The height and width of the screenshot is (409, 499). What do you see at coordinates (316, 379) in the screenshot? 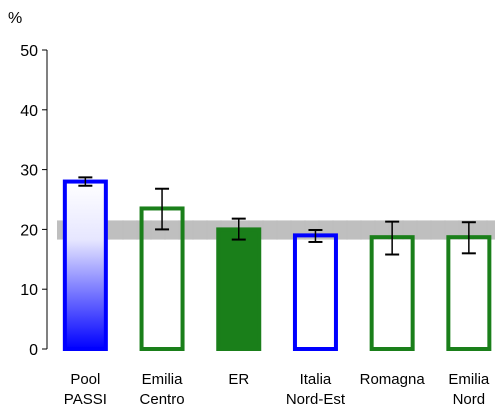
I see `x-category-label: Italia` at bounding box center [316, 379].